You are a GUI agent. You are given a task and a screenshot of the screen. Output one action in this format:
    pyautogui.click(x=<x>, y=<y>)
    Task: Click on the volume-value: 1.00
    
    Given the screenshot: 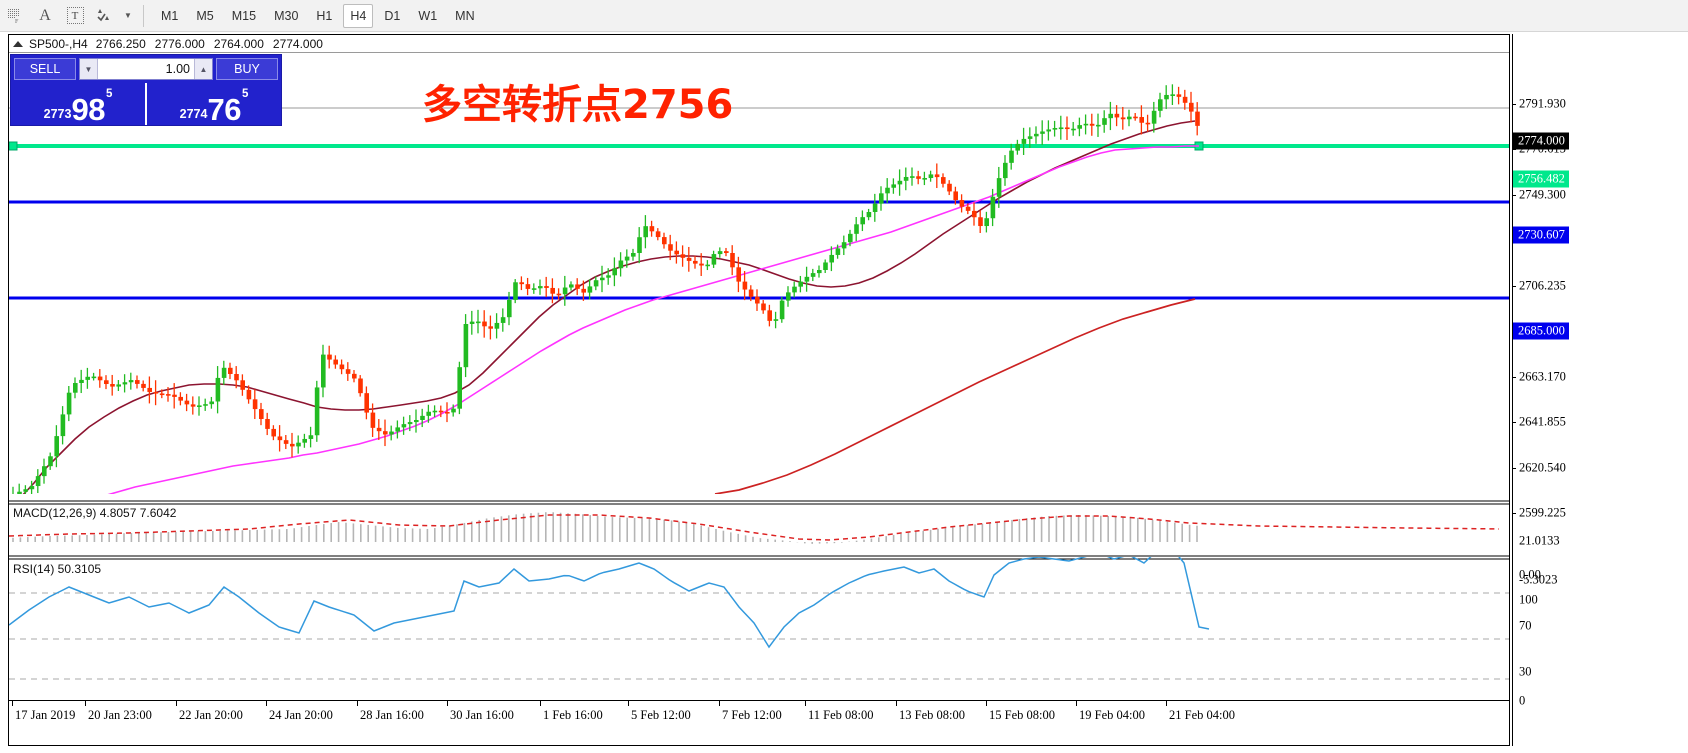 What is the action you would take?
    pyautogui.click(x=177, y=69)
    